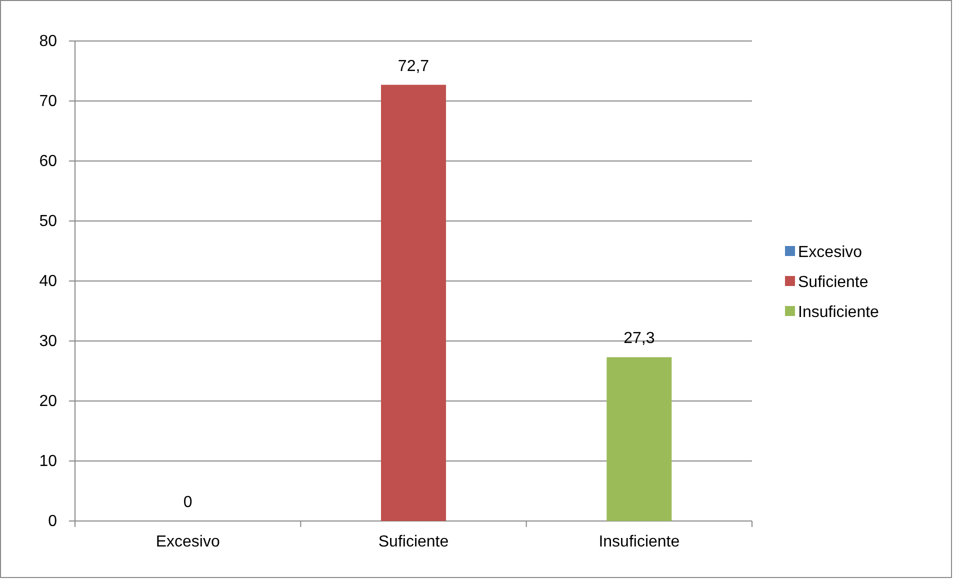  Describe the element at coordinates (413, 541) in the screenshot. I see `x-tick-label: Suficiente` at that location.